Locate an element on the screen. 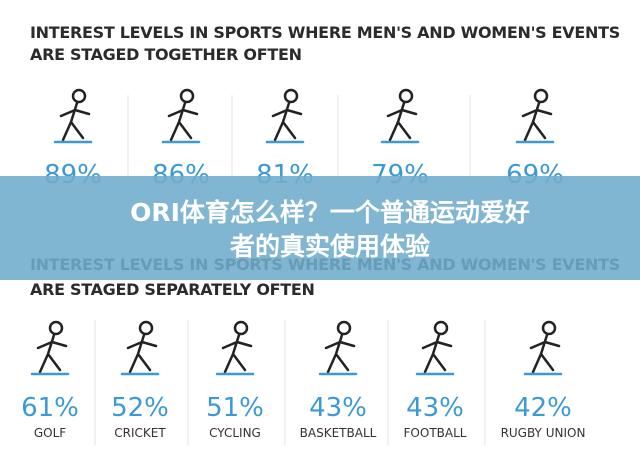 This screenshot has width=640, height=460. sport-label: GOLF is located at coordinates (50, 433).